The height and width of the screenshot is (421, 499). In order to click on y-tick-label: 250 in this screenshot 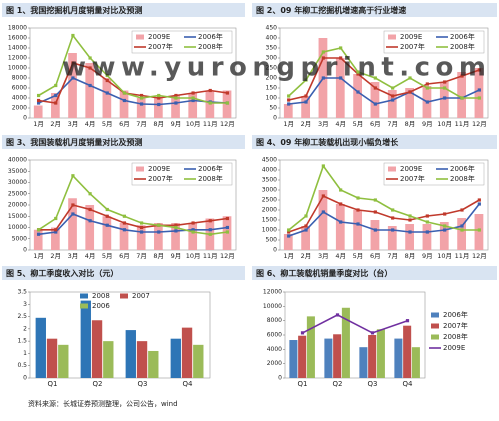, I will do `click(272, 68)`.